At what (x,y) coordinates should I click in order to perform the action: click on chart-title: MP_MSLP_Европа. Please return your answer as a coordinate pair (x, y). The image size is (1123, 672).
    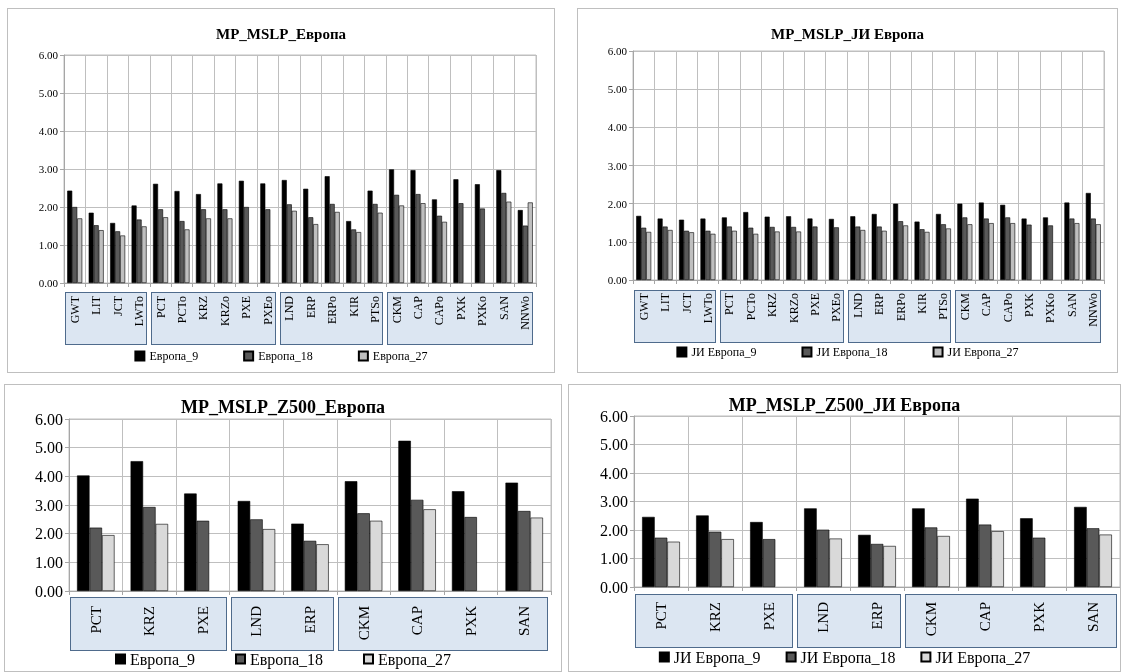
    Looking at the image, I should click on (281, 33).